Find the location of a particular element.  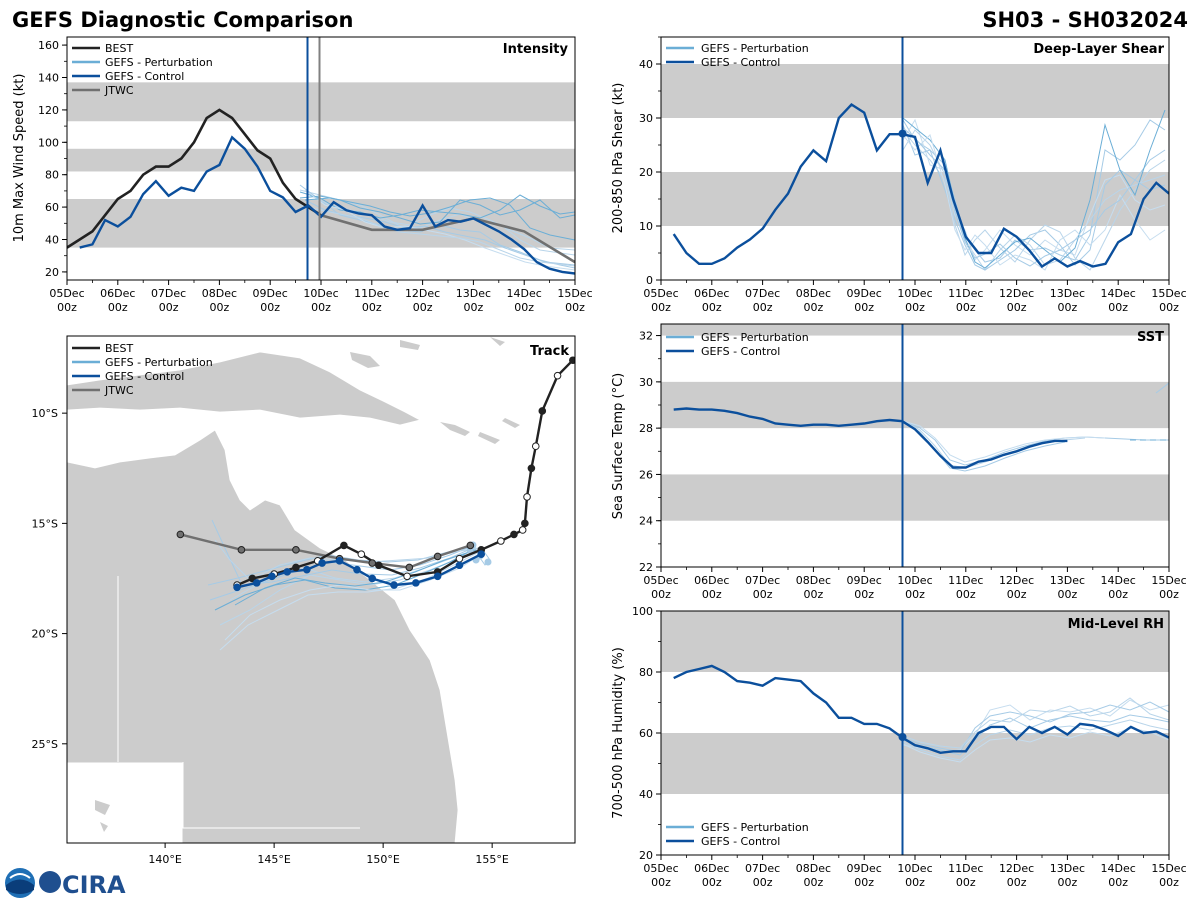

intensity-ytick-label-1: 40 is located at coordinates (52, 240).